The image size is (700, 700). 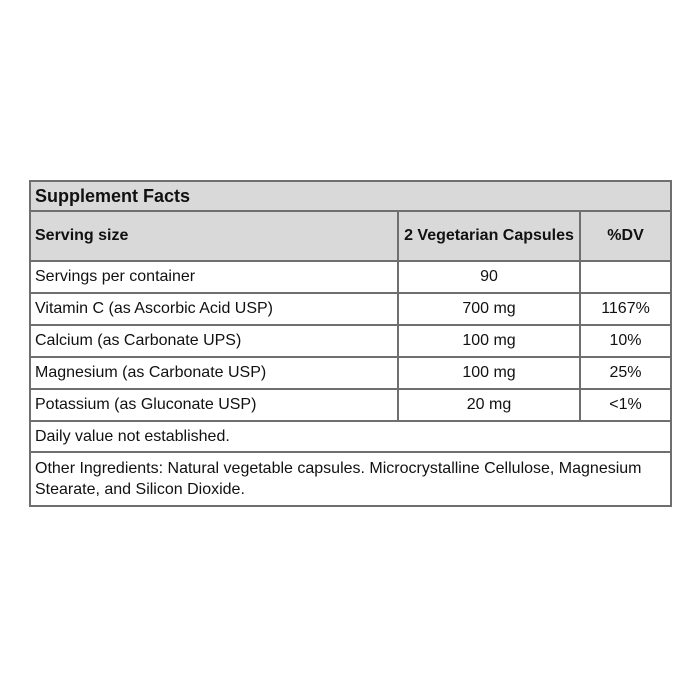 I want to click on facts-header-row: Serving size 2 Vegetarian Capsules %DV, so click(x=351, y=236).